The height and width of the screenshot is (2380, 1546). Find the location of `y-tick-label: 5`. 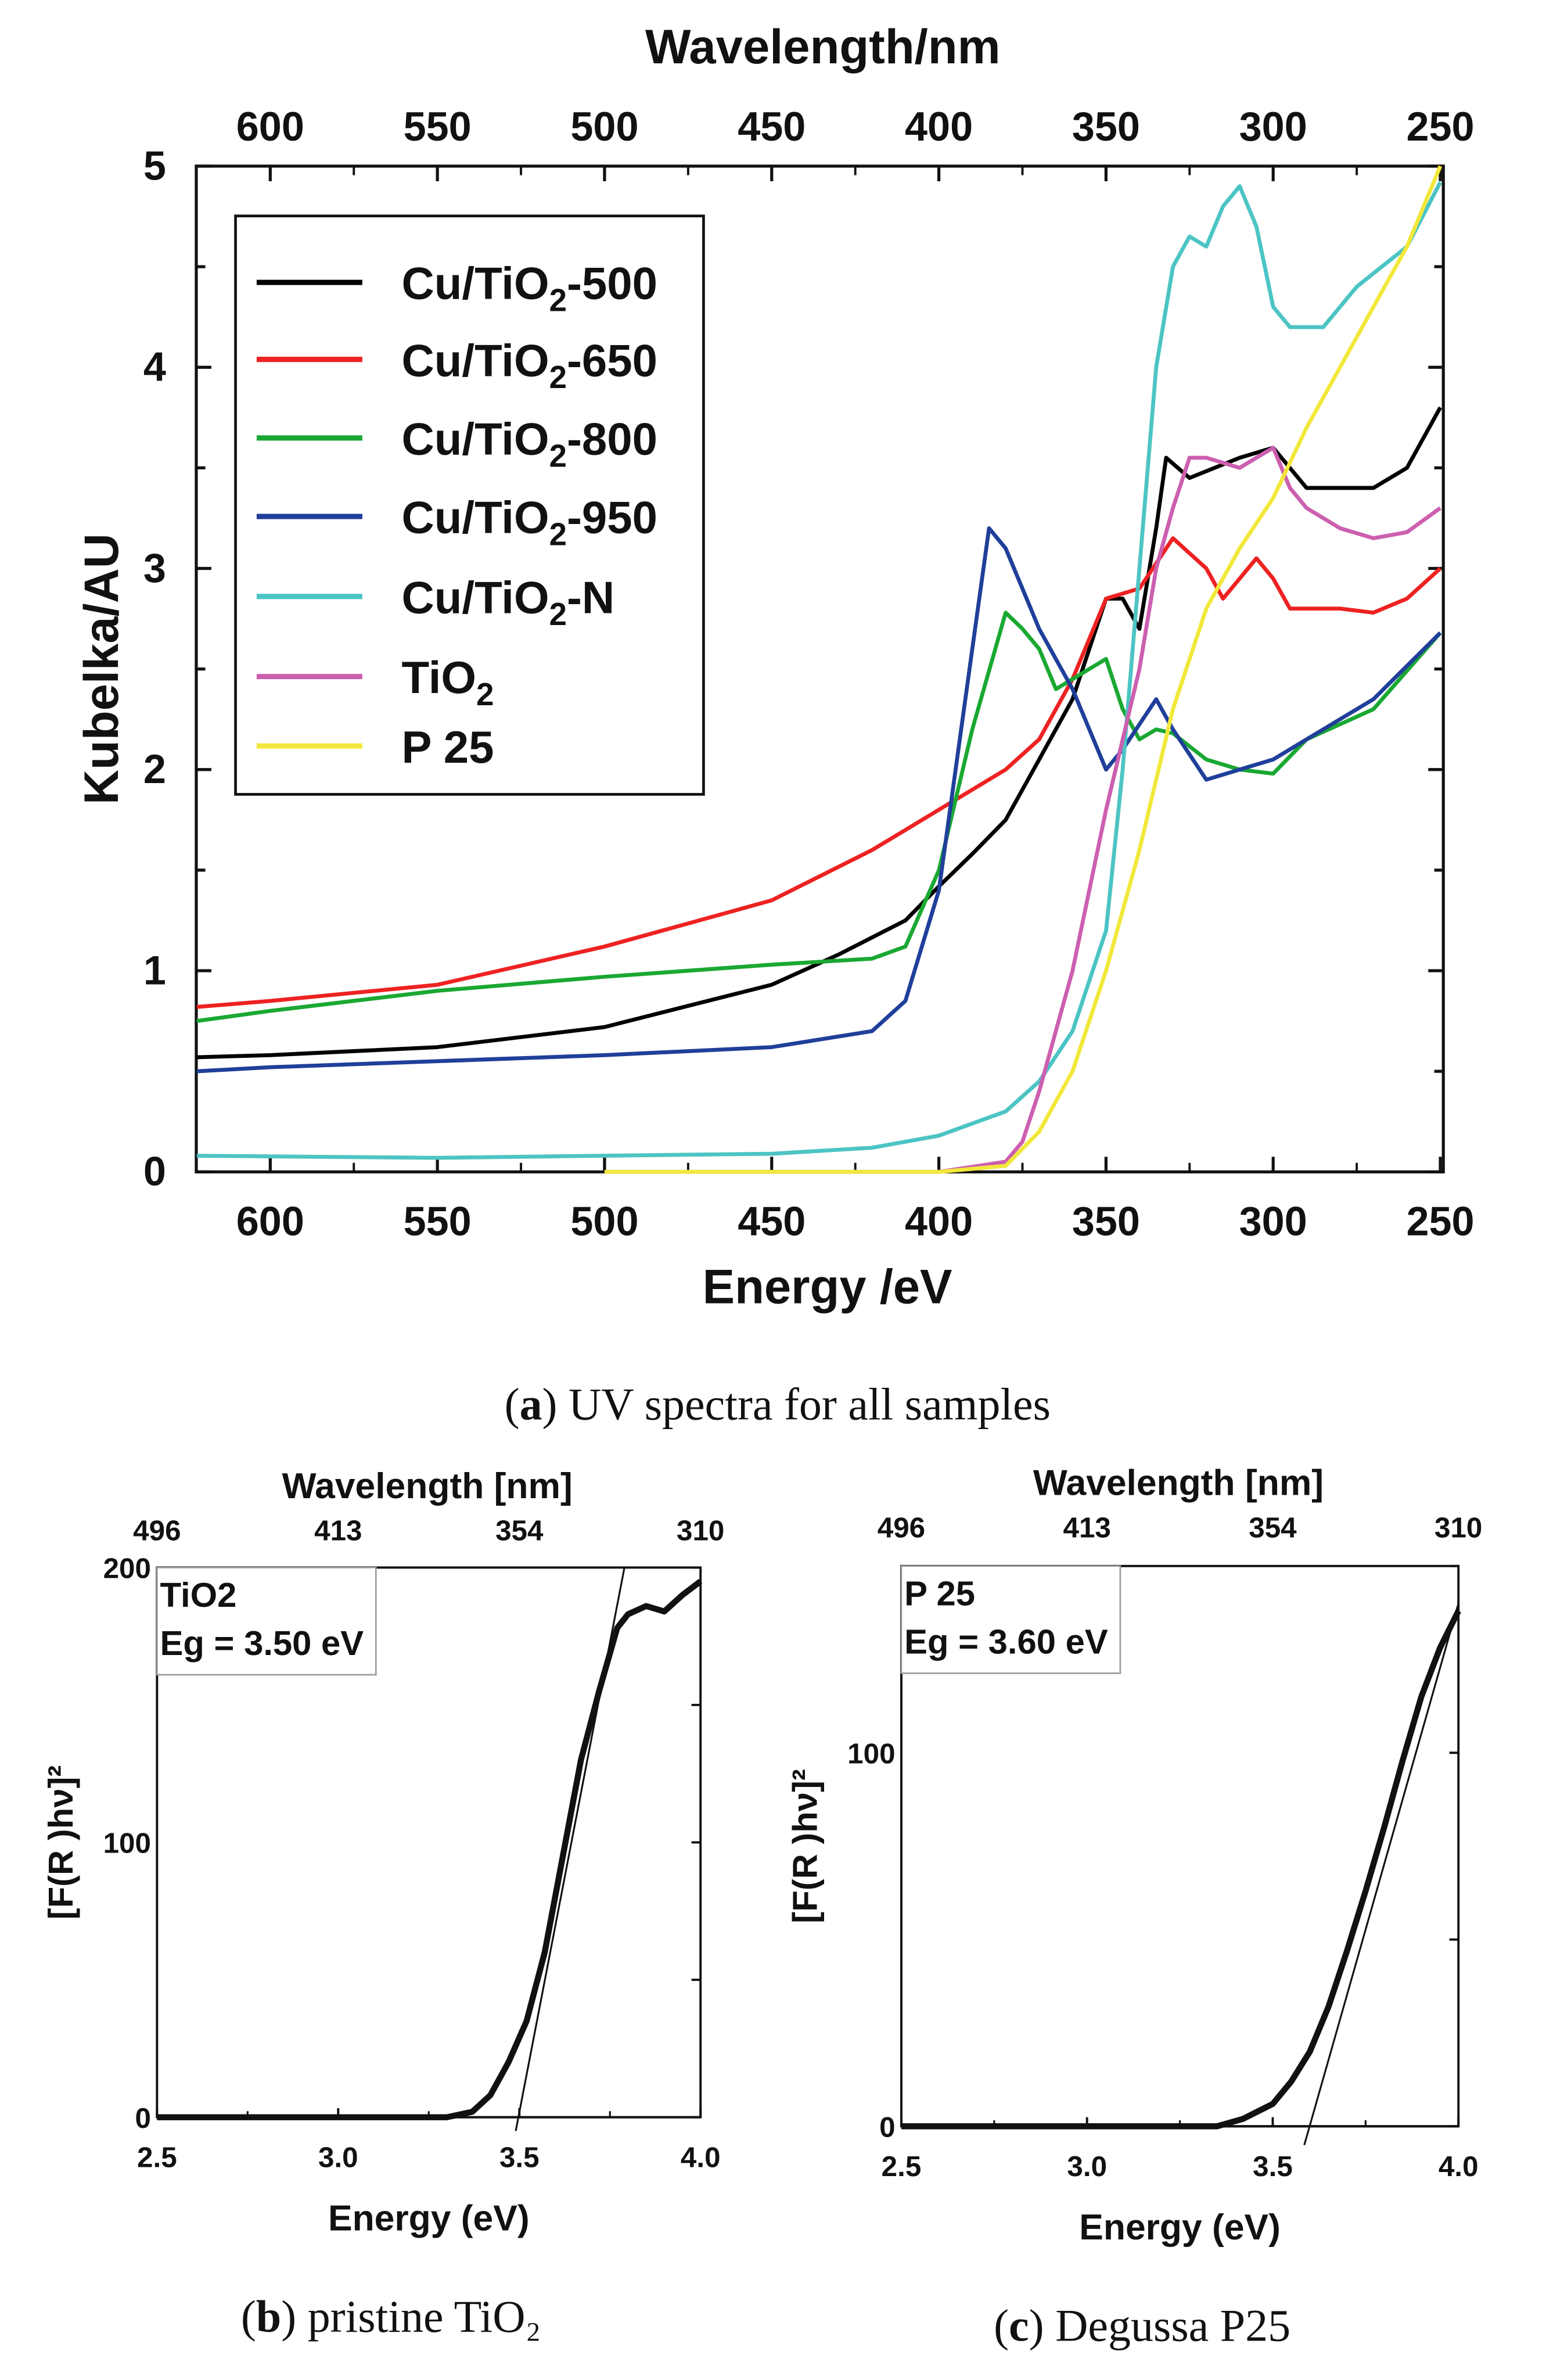

y-tick-label: 5 is located at coordinates (154, 165).